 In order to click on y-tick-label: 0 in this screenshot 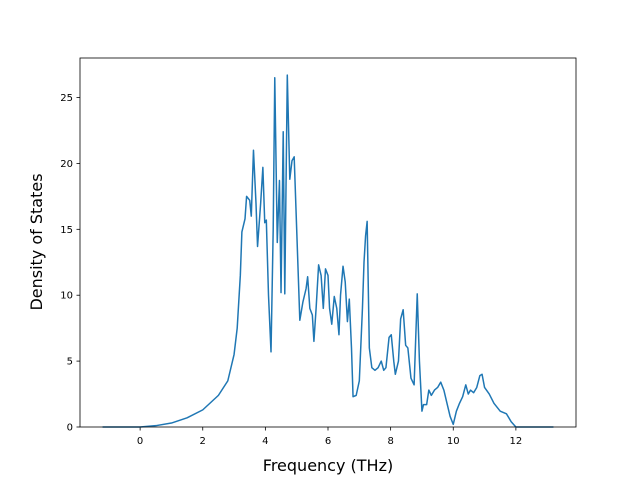, I will do `click(70, 428)`.